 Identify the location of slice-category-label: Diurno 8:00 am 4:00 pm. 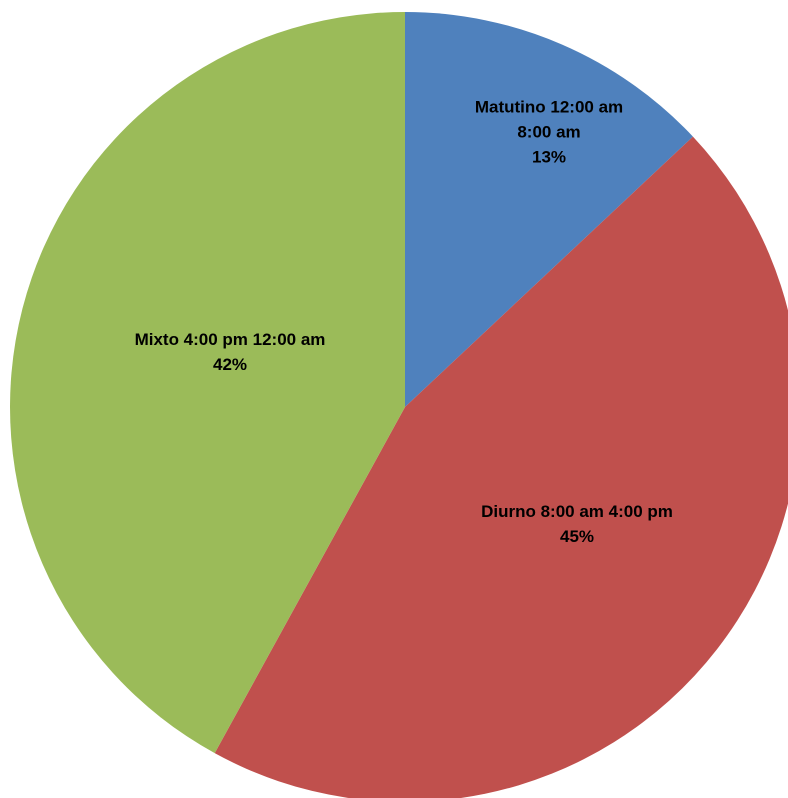
(577, 511).